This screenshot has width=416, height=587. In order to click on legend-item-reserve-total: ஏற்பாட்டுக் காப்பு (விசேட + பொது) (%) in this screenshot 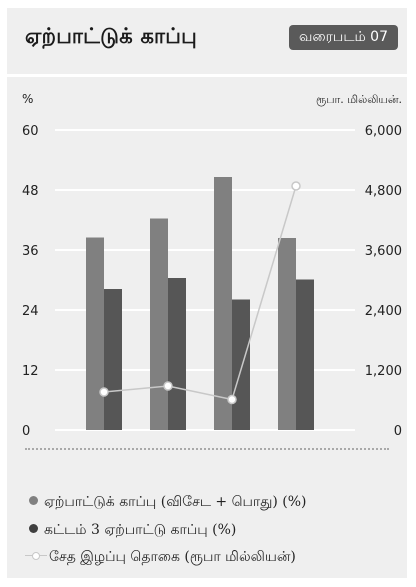, I will do `click(168, 503)`.